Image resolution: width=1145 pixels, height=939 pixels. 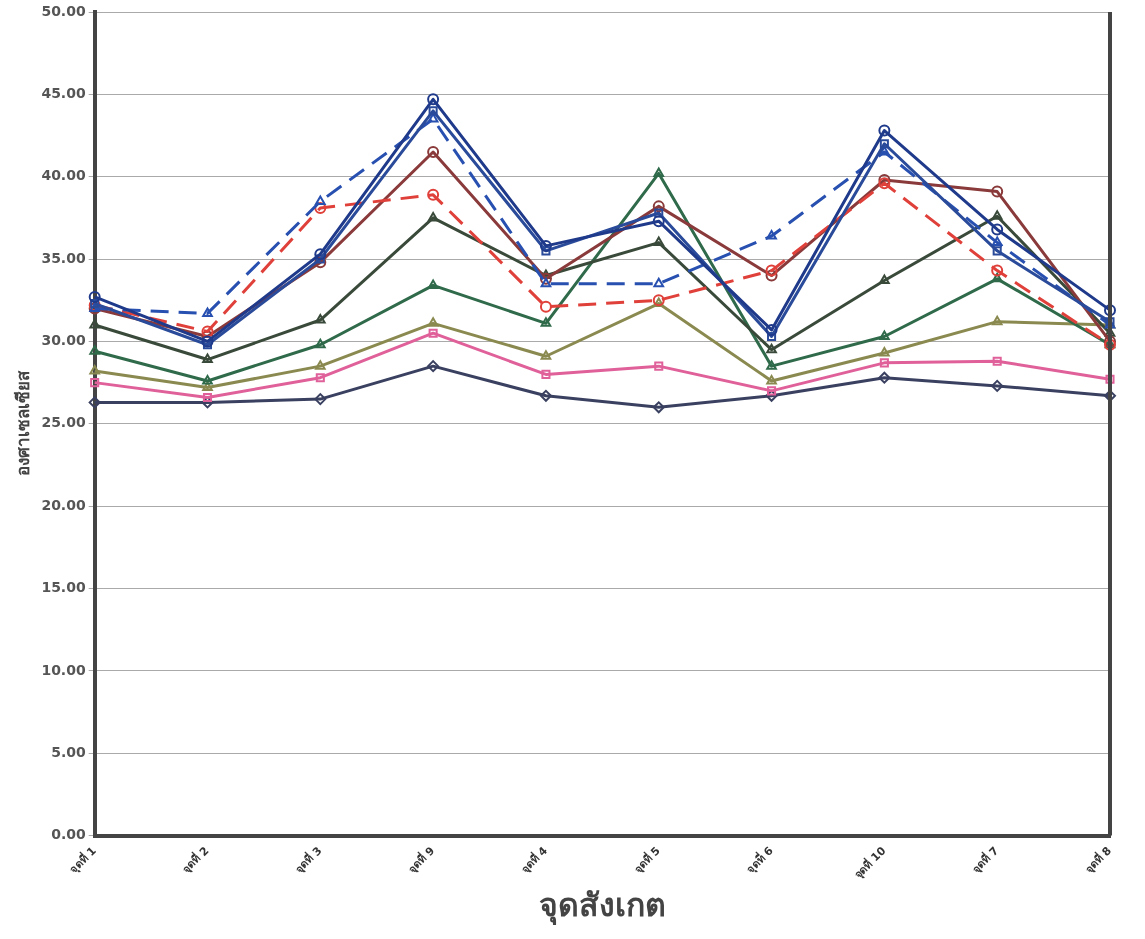 What do you see at coordinates (63, 340) in the screenshot?
I see `y-tick-label: 30.00` at bounding box center [63, 340].